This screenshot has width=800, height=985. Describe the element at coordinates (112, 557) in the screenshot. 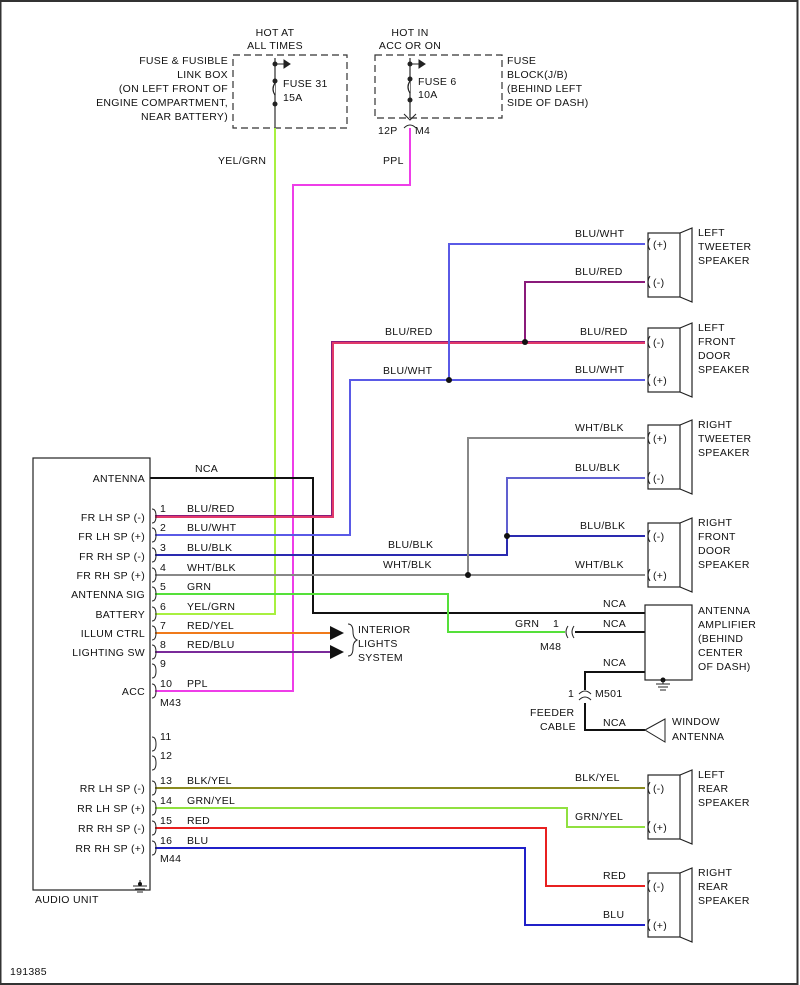

I see `terminal-label: FR RH SP (-)` at that location.